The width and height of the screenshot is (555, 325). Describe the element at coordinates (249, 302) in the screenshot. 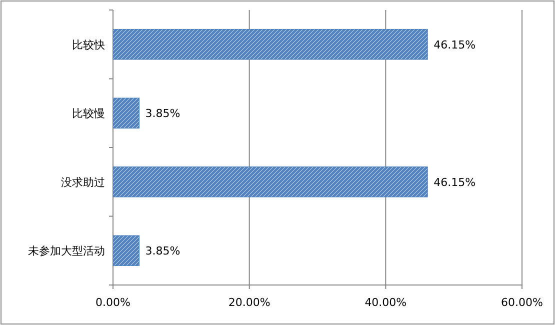

I see `x-tick-label: 20.00%` at that location.